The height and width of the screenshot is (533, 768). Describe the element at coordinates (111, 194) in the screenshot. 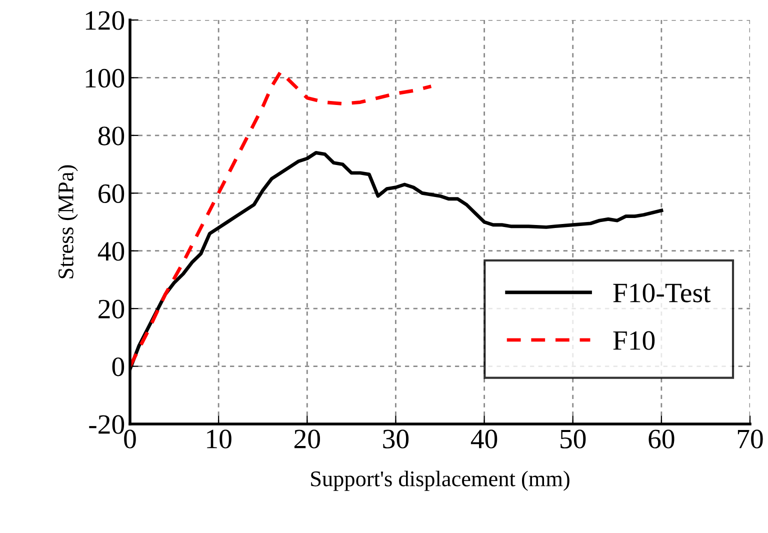

I see `y-tick-label: 60` at that location.